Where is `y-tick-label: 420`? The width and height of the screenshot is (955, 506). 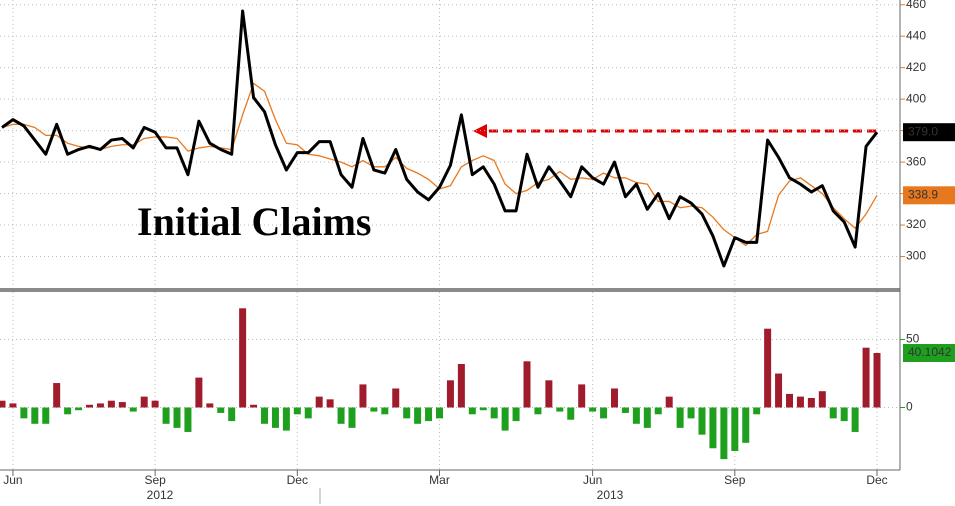
y-tick-label: 420 is located at coordinates (916, 67).